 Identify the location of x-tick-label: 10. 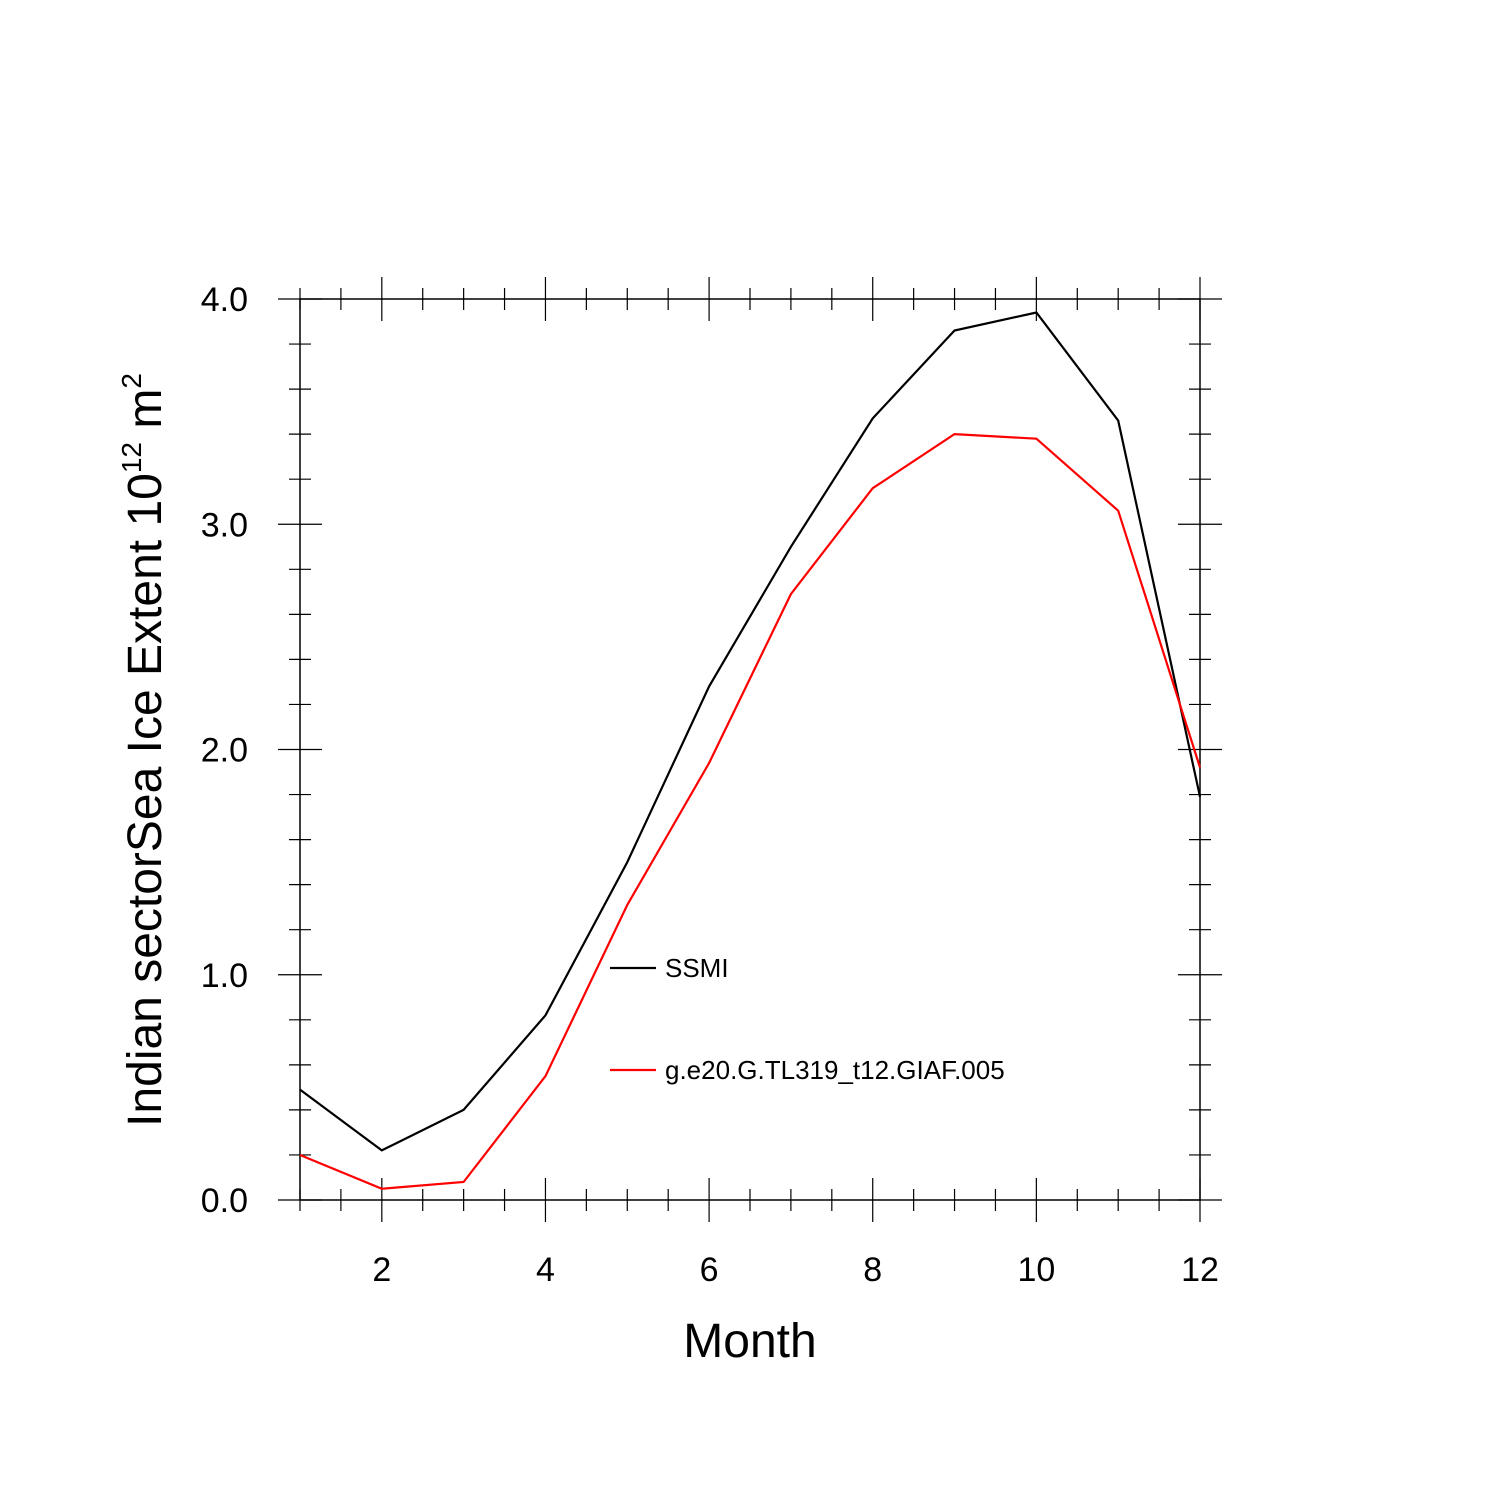
(1036, 1270).